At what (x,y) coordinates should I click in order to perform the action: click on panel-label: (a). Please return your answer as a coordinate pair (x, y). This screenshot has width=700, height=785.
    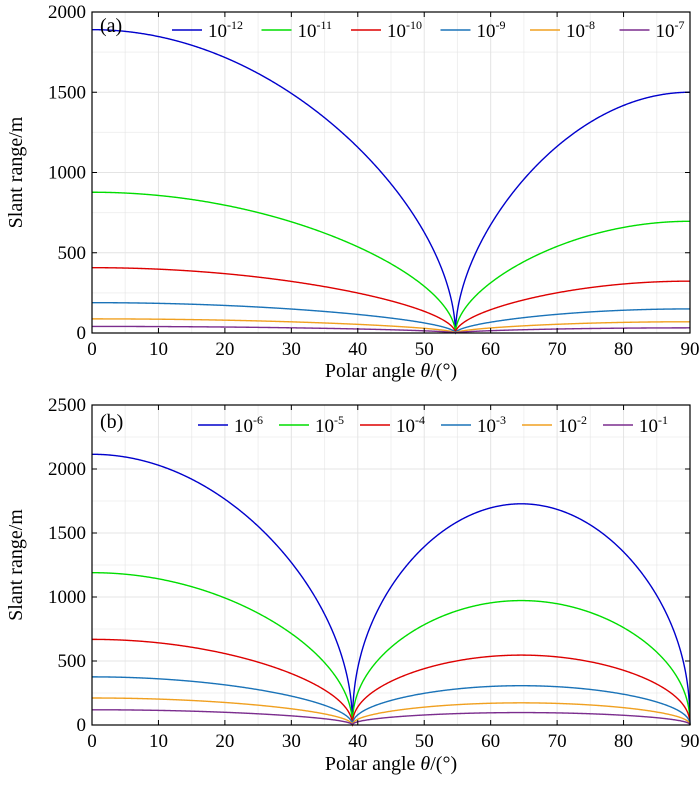
    Looking at the image, I should click on (111, 26).